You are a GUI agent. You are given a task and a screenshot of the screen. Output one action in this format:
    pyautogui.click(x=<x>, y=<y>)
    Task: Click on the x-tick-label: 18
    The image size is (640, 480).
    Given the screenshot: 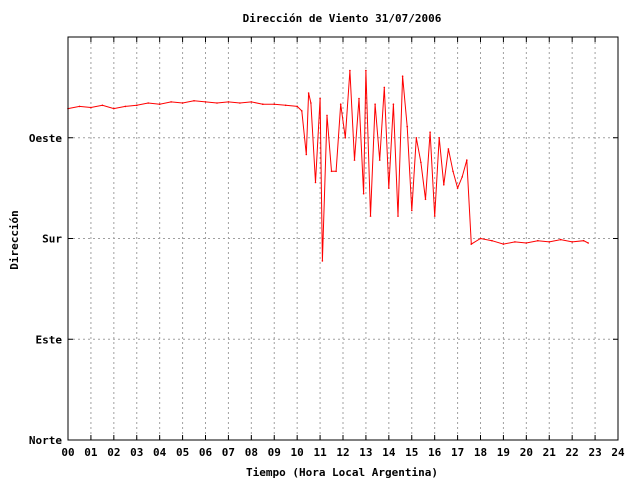 What is the action you would take?
    pyautogui.click(x=480, y=452)
    